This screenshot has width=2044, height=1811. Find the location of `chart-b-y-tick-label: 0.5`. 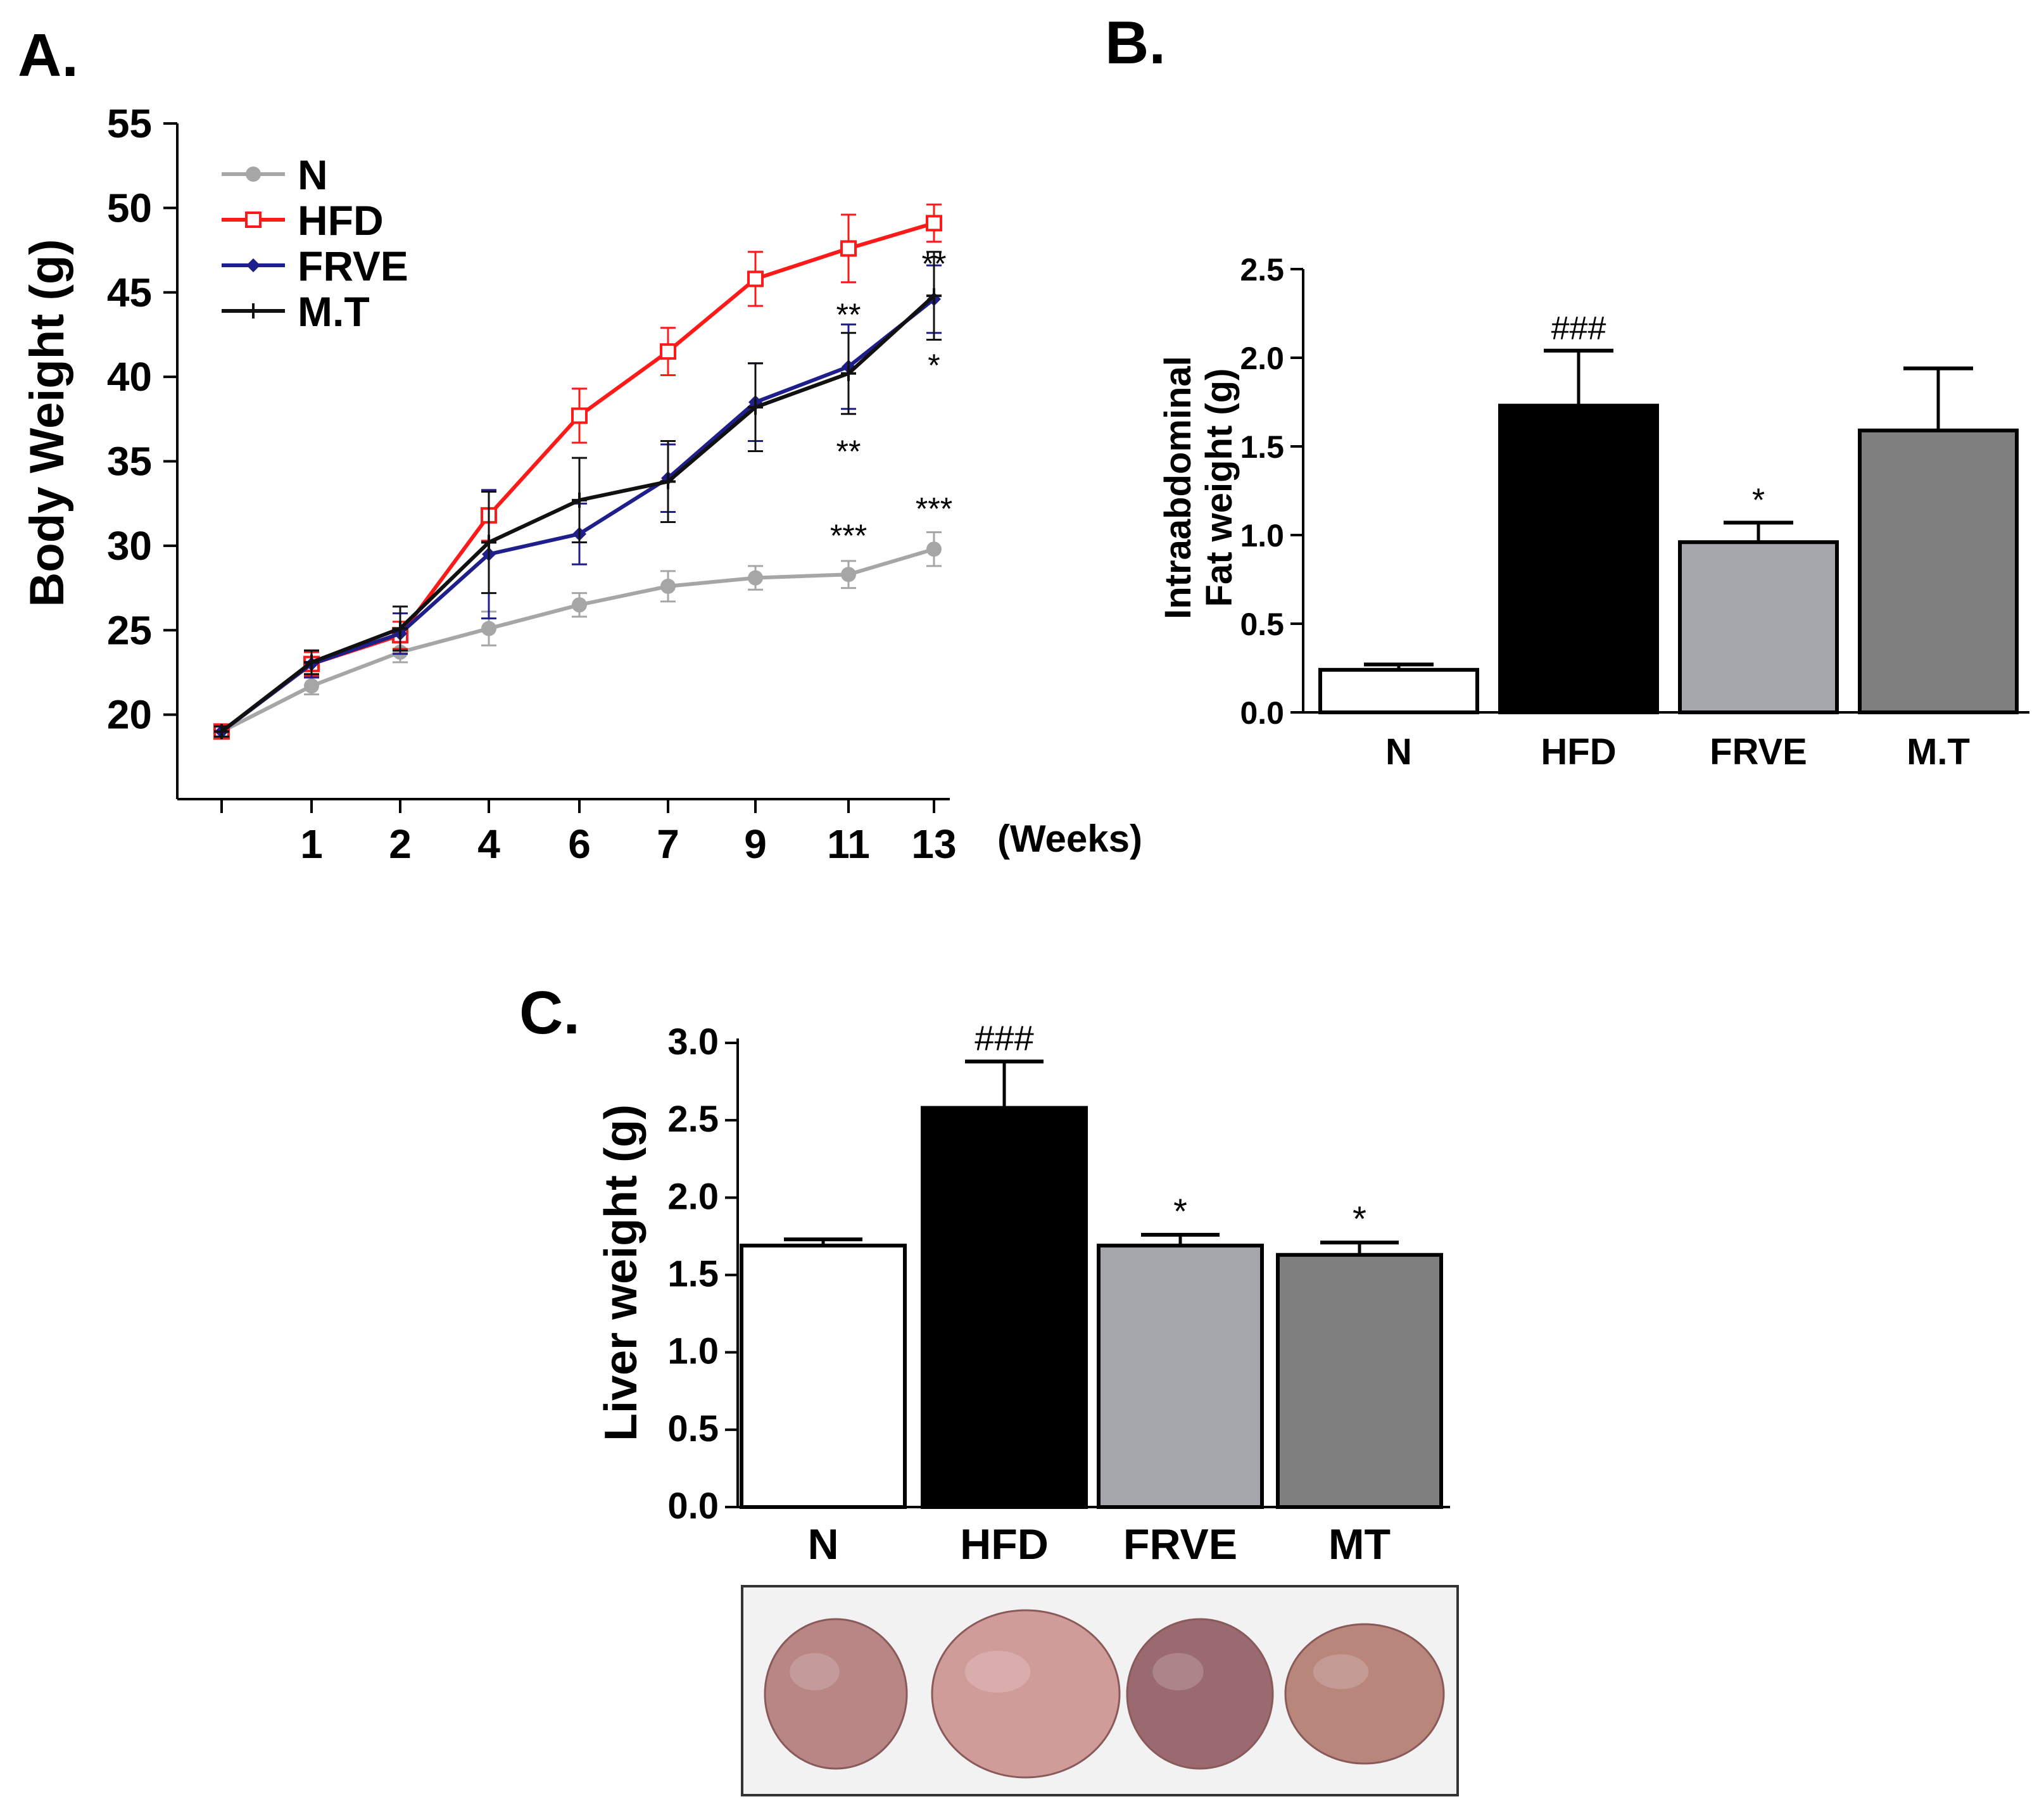

chart-b-y-tick-label: 0.5 is located at coordinates (1262, 624).